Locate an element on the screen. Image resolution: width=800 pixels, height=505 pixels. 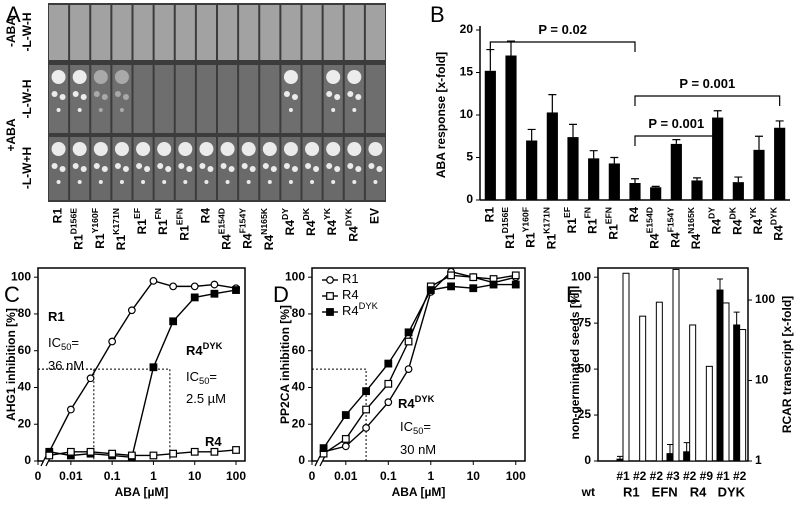
x-tick-label-base: R4 is located at coordinates (655, 241).